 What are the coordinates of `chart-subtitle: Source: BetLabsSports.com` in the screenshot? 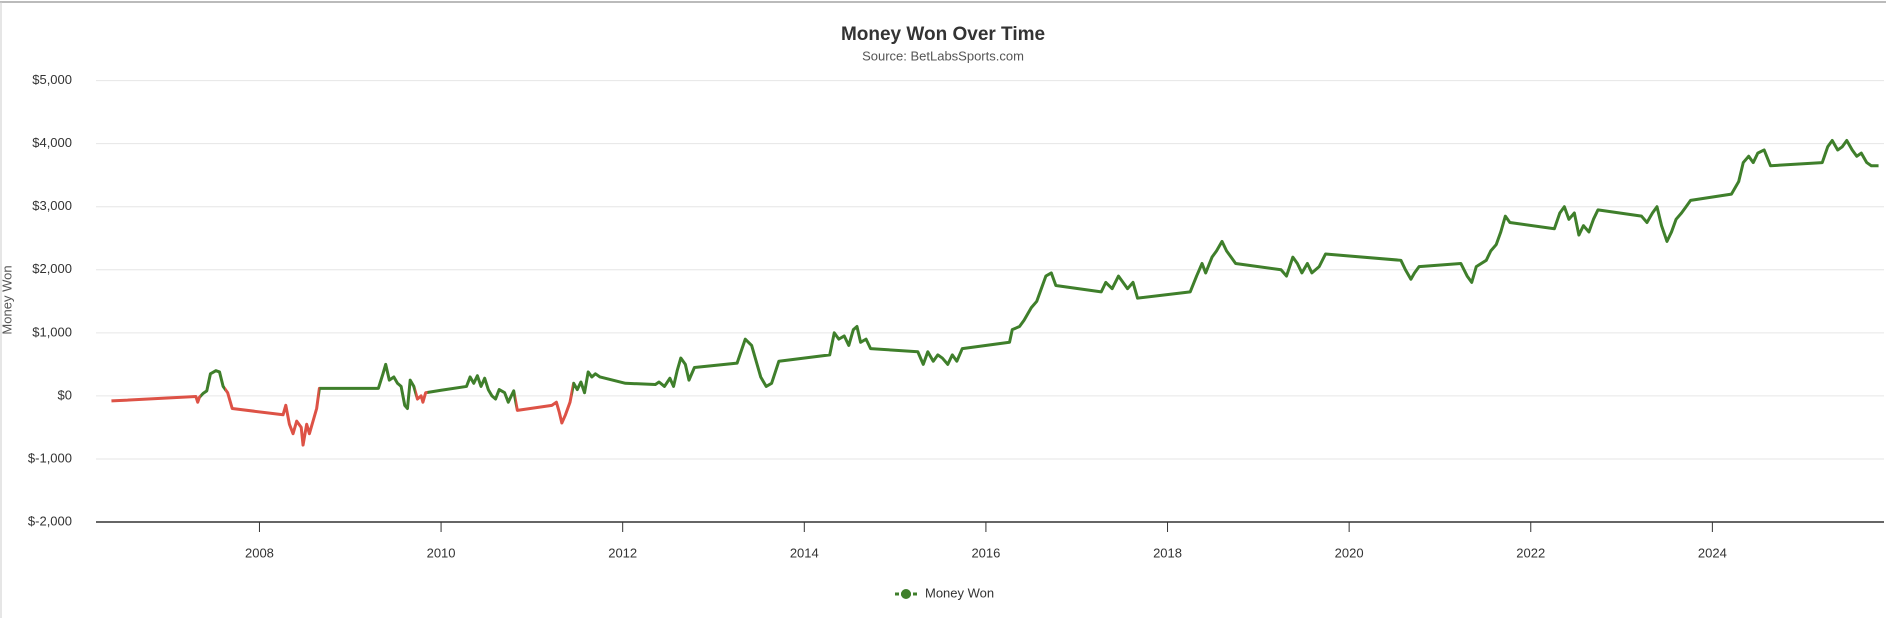 It's located at (943, 55).